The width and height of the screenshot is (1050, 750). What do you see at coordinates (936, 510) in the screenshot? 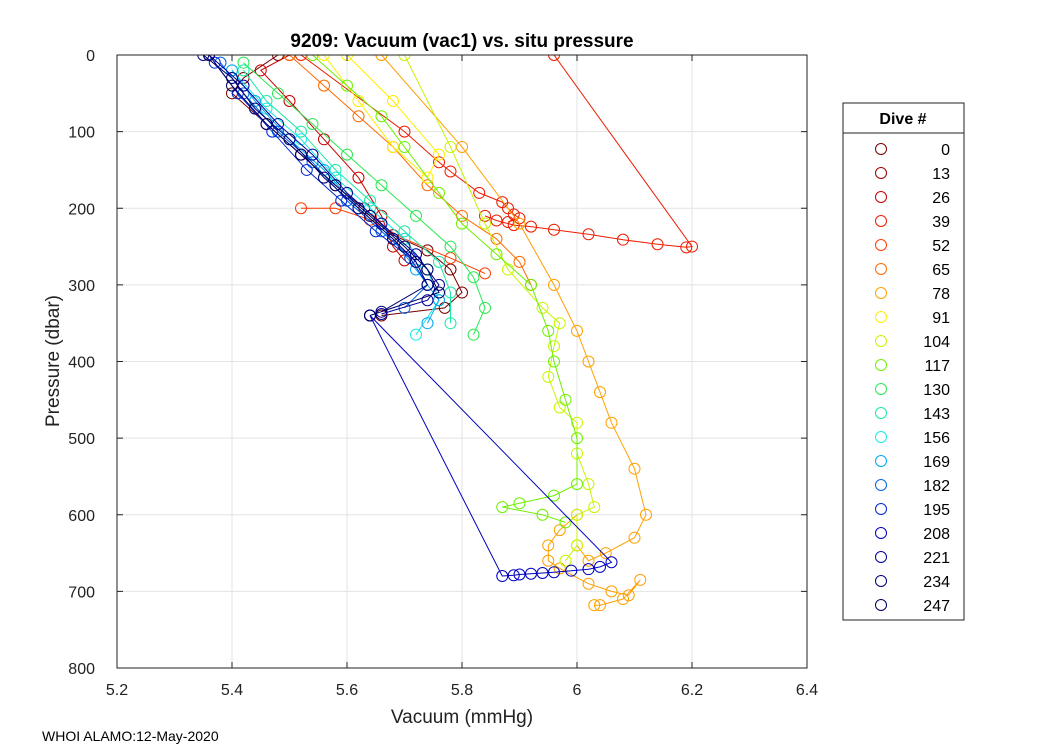
I see `legend-label: 195` at bounding box center [936, 510].